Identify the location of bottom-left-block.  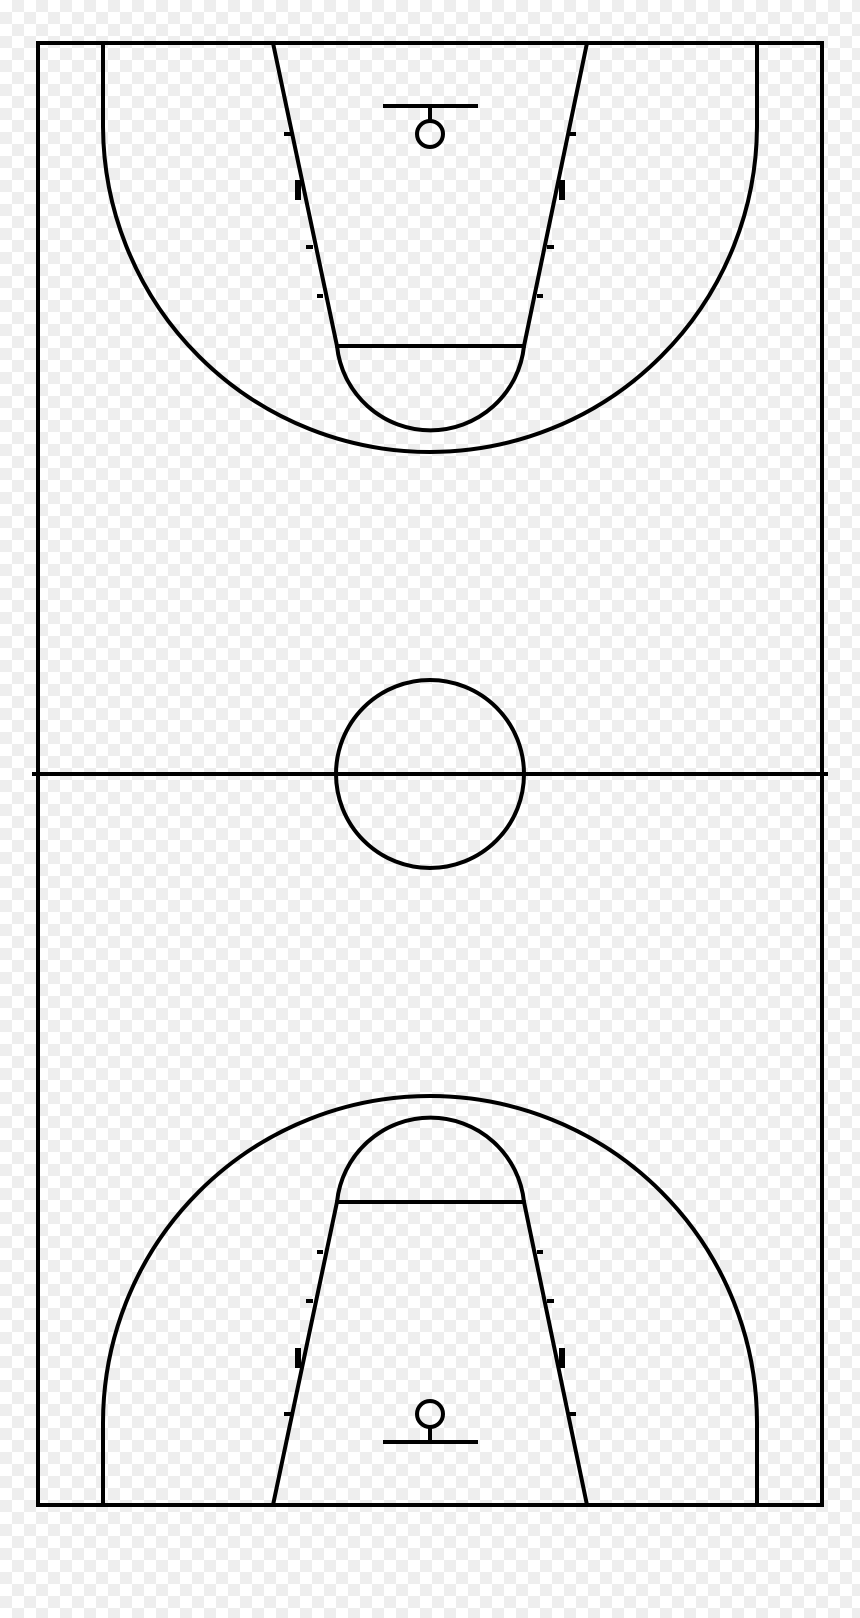
(298, 1358).